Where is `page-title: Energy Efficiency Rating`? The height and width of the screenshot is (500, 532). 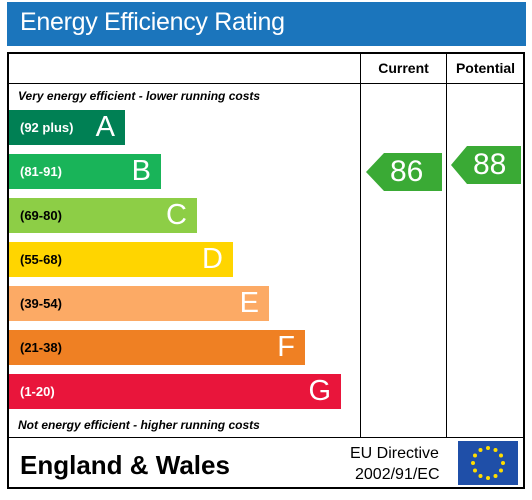
page-title: Energy Efficiency Rating is located at coordinates (152, 22).